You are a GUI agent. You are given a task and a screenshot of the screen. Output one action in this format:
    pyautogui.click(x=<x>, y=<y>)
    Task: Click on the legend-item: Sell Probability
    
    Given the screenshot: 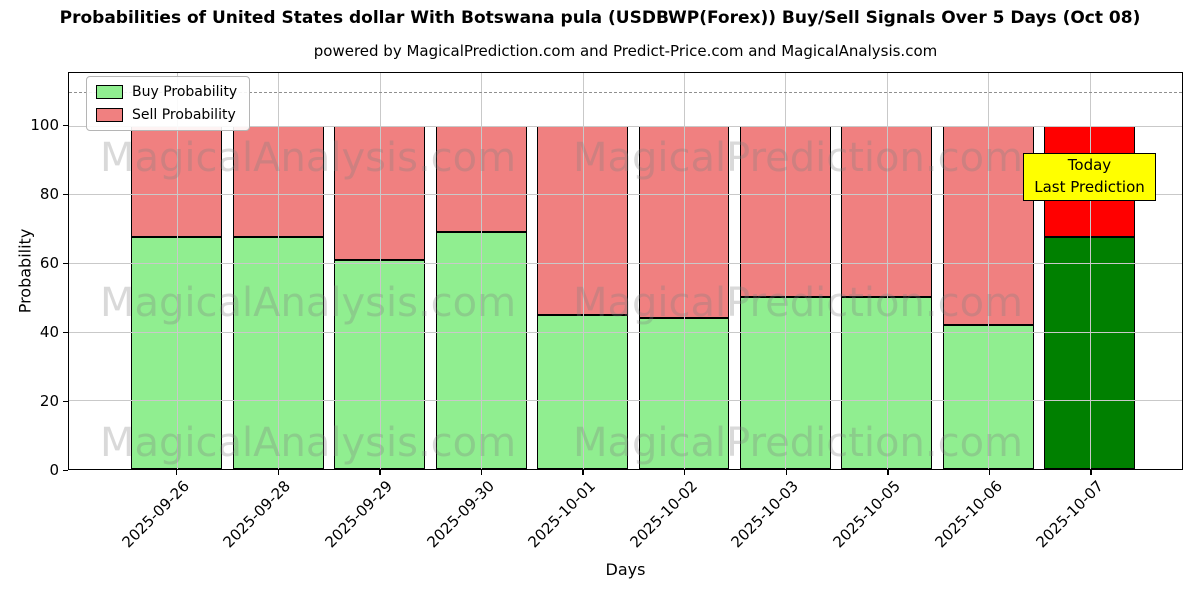 What is the action you would take?
    pyautogui.click(x=166, y=115)
    